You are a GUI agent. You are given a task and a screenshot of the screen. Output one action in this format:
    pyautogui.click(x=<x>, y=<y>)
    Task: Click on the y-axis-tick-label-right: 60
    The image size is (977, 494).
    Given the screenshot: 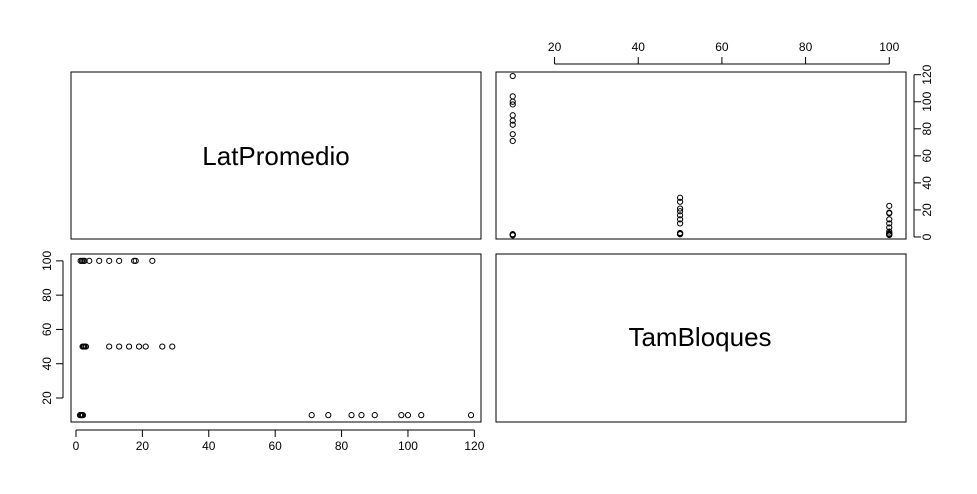 What is the action you would take?
    pyautogui.click(x=927, y=156)
    